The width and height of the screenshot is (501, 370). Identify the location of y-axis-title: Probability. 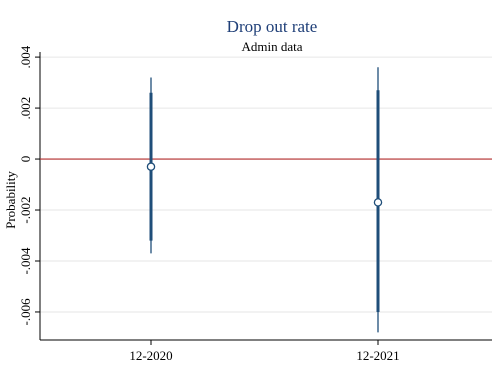
(10, 200).